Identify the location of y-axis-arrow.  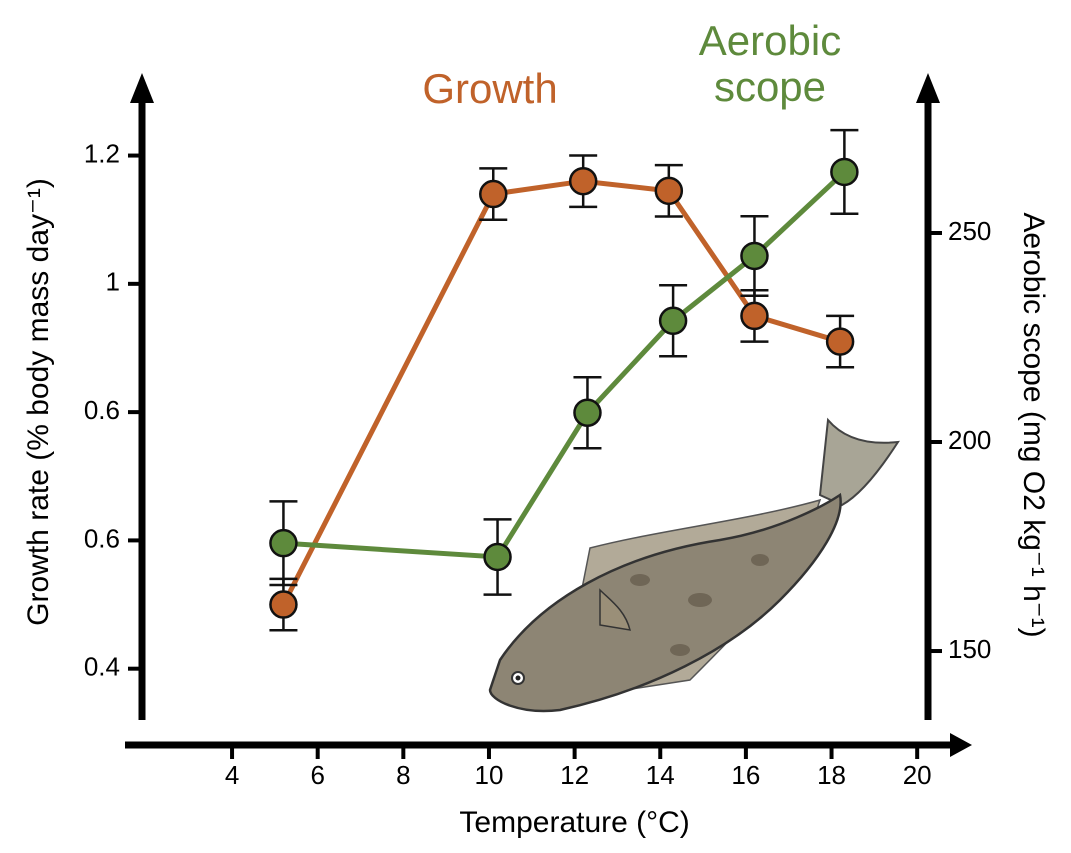
(142, 88).